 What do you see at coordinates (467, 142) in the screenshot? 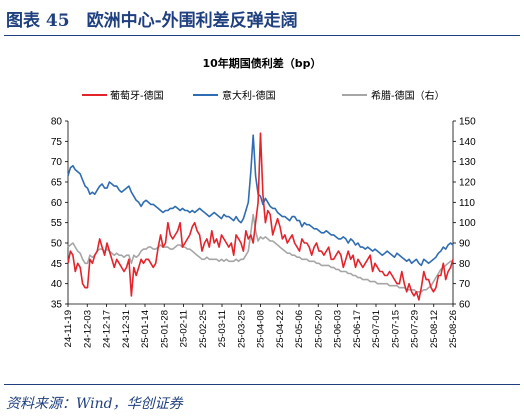
I see `right-tick-label: 140` at bounding box center [467, 142].